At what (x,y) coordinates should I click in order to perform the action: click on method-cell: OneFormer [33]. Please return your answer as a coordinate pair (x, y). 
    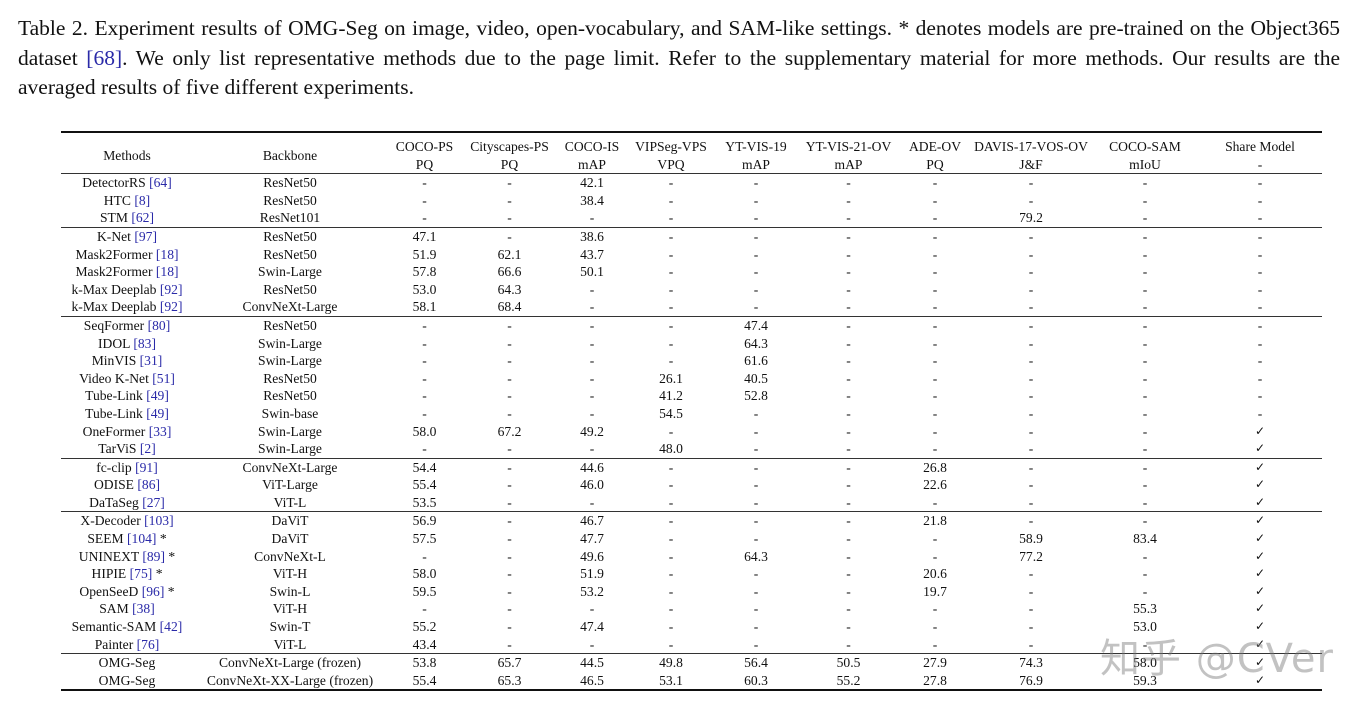
    Looking at the image, I should click on (127, 432).